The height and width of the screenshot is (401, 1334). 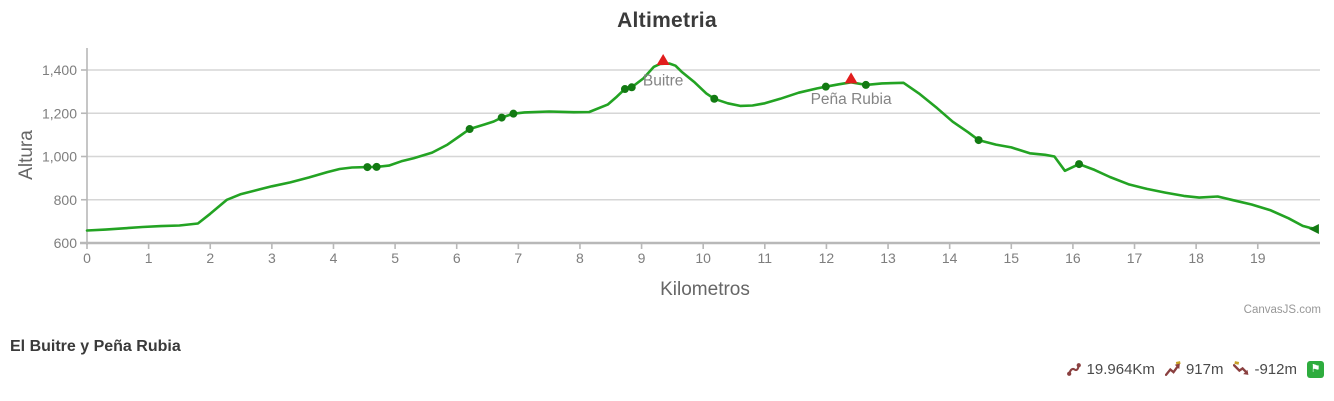 I want to click on total-ascent-icon, so click(x=1172, y=368).